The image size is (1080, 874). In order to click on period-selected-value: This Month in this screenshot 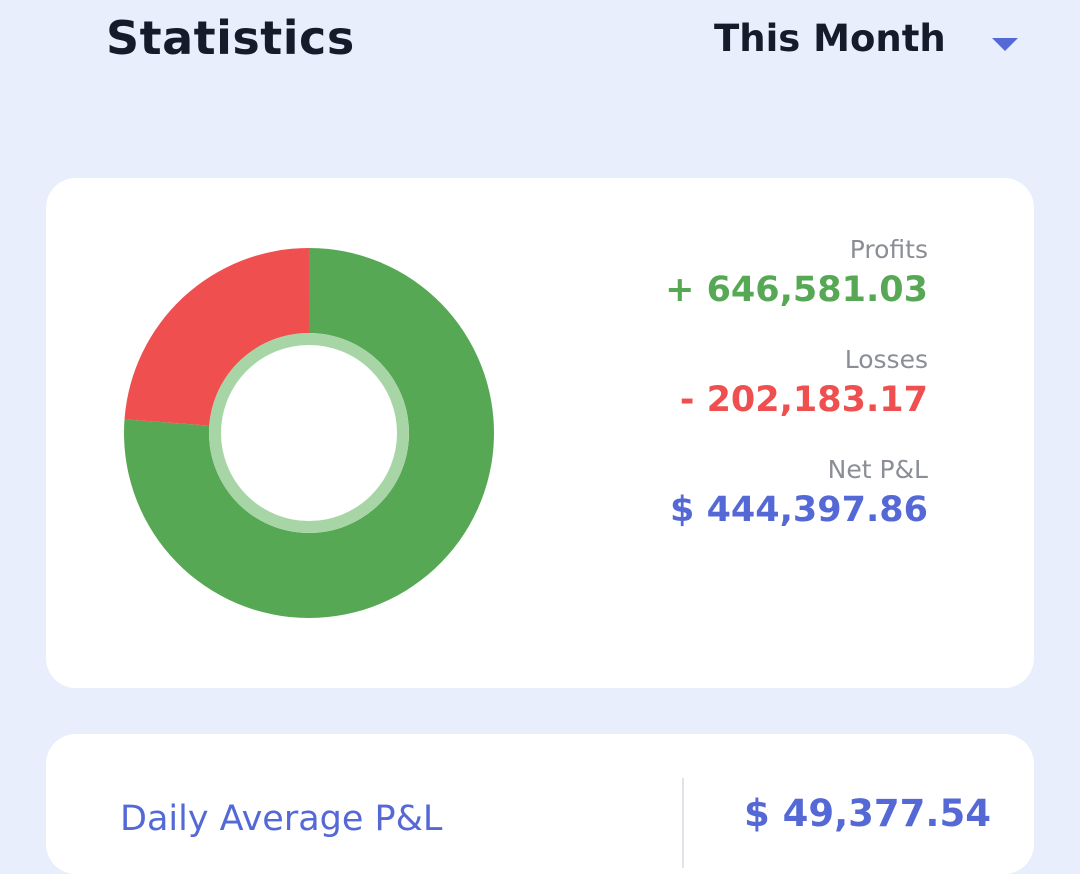, I will do `click(830, 38)`.